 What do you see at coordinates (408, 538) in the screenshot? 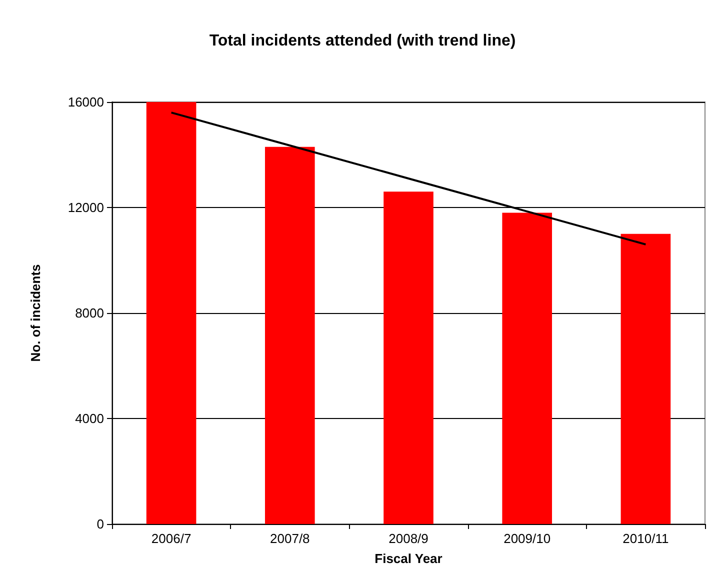
I see `x-tick-label: 2008/9` at bounding box center [408, 538].